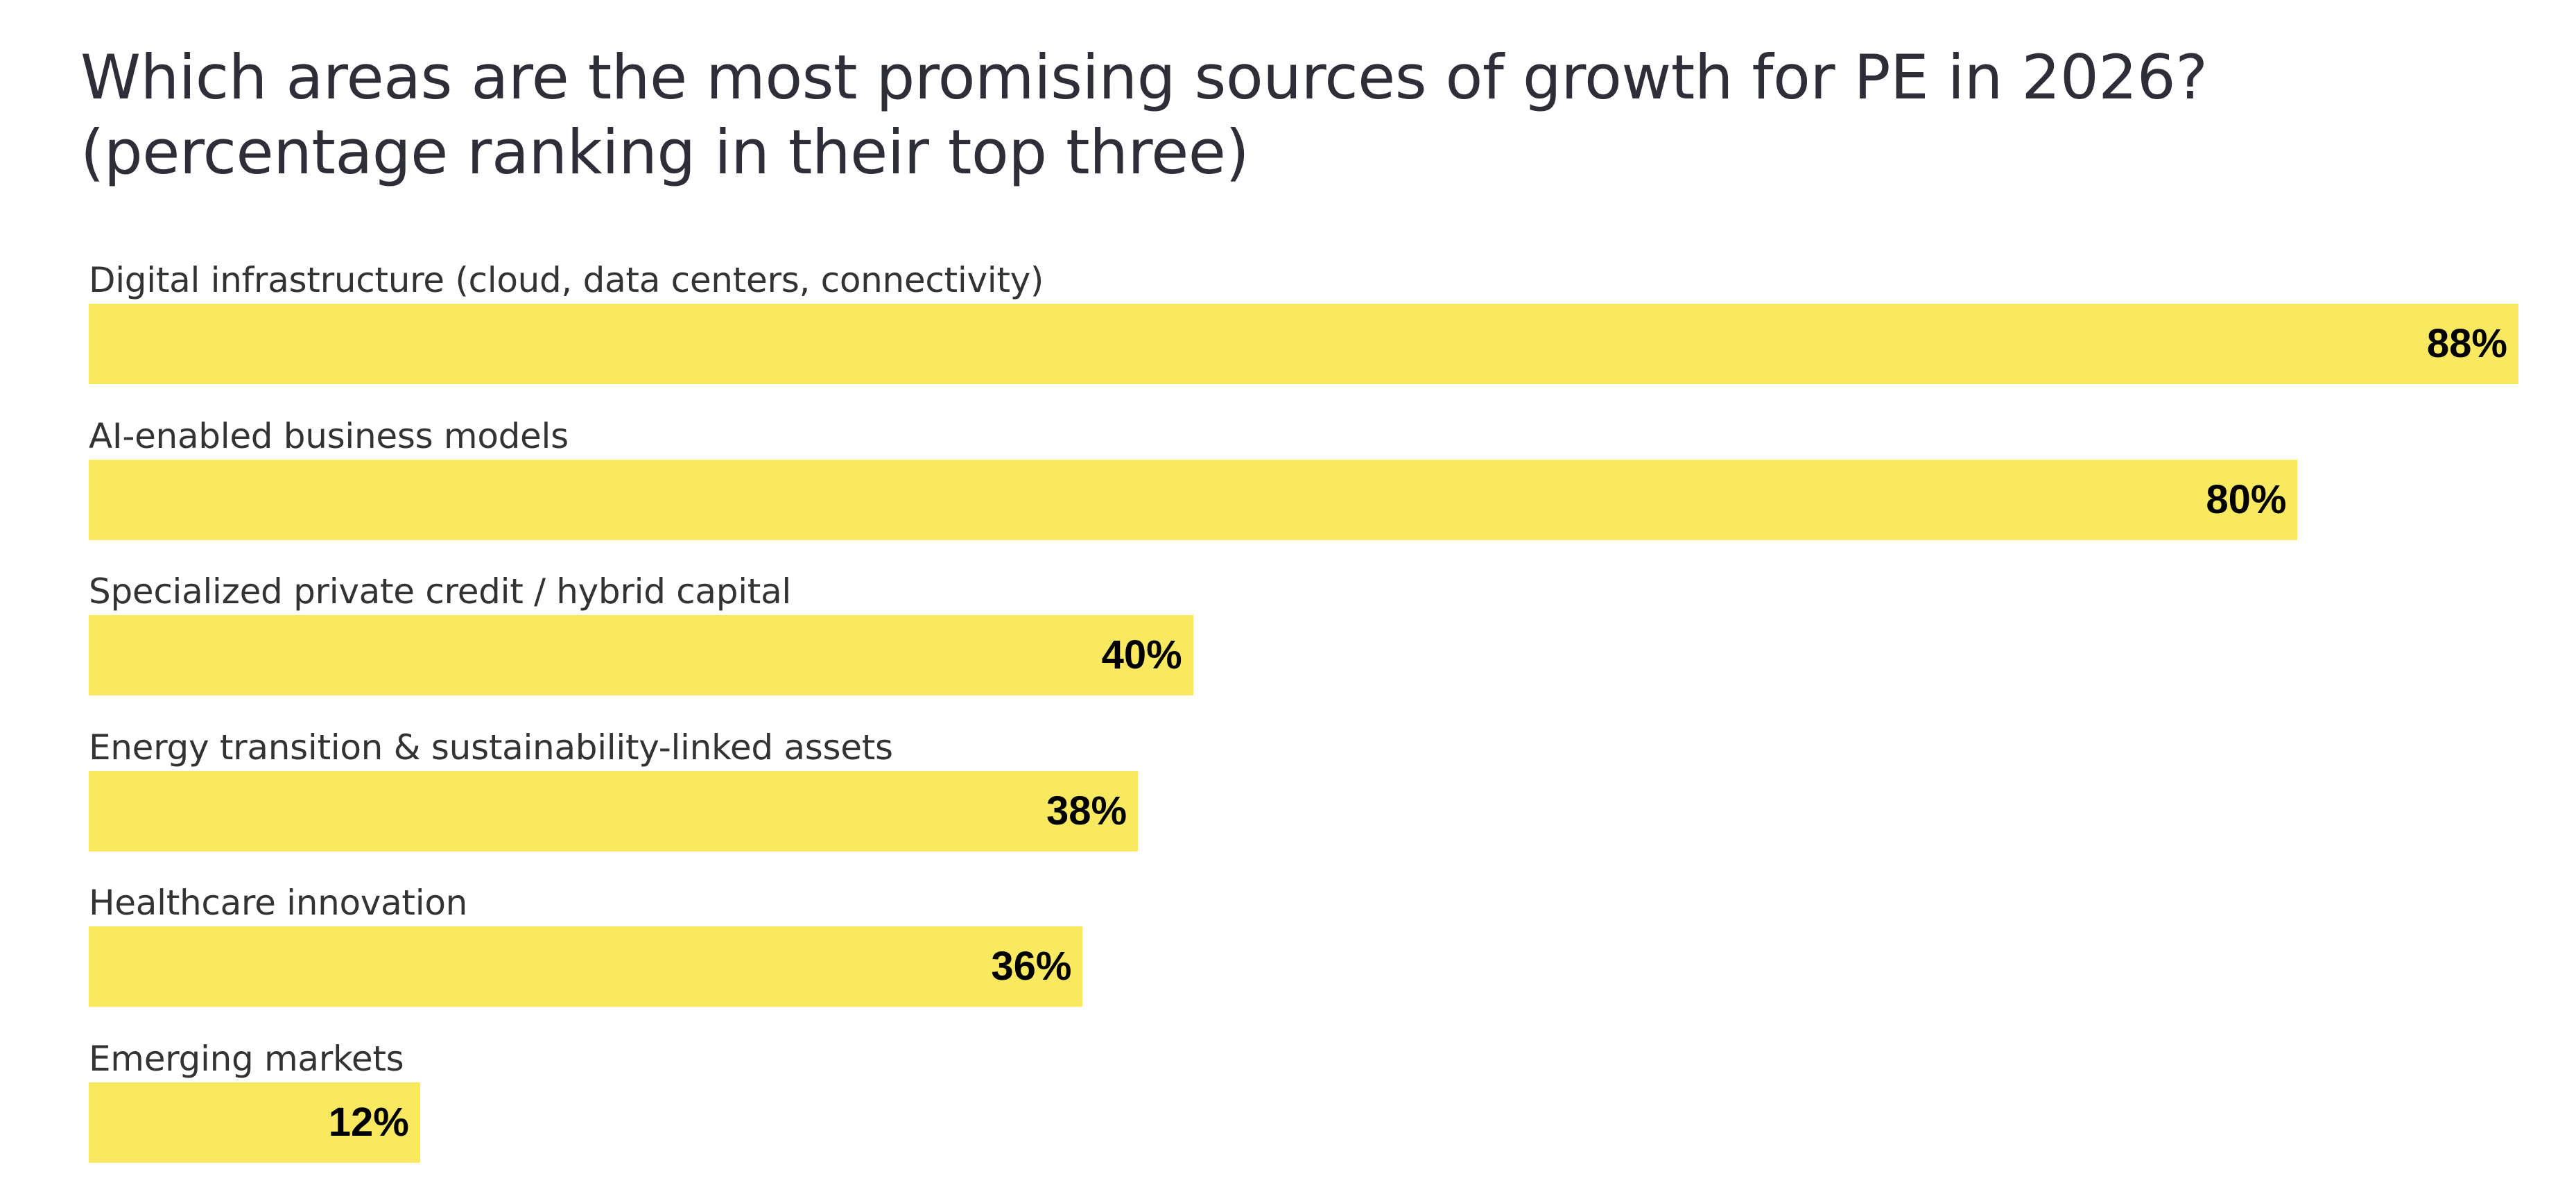 The height and width of the screenshot is (1194, 2576). What do you see at coordinates (1031, 966) in the screenshot?
I see `value-label: 36%` at bounding box center [1031, 966].